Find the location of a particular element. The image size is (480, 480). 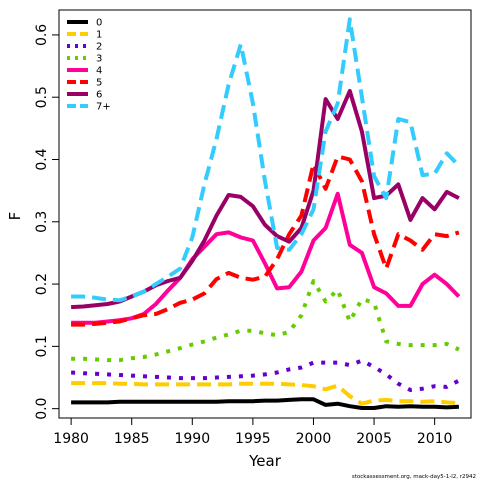

x-tick-label: 1995 is located at coordinates (253, 439).